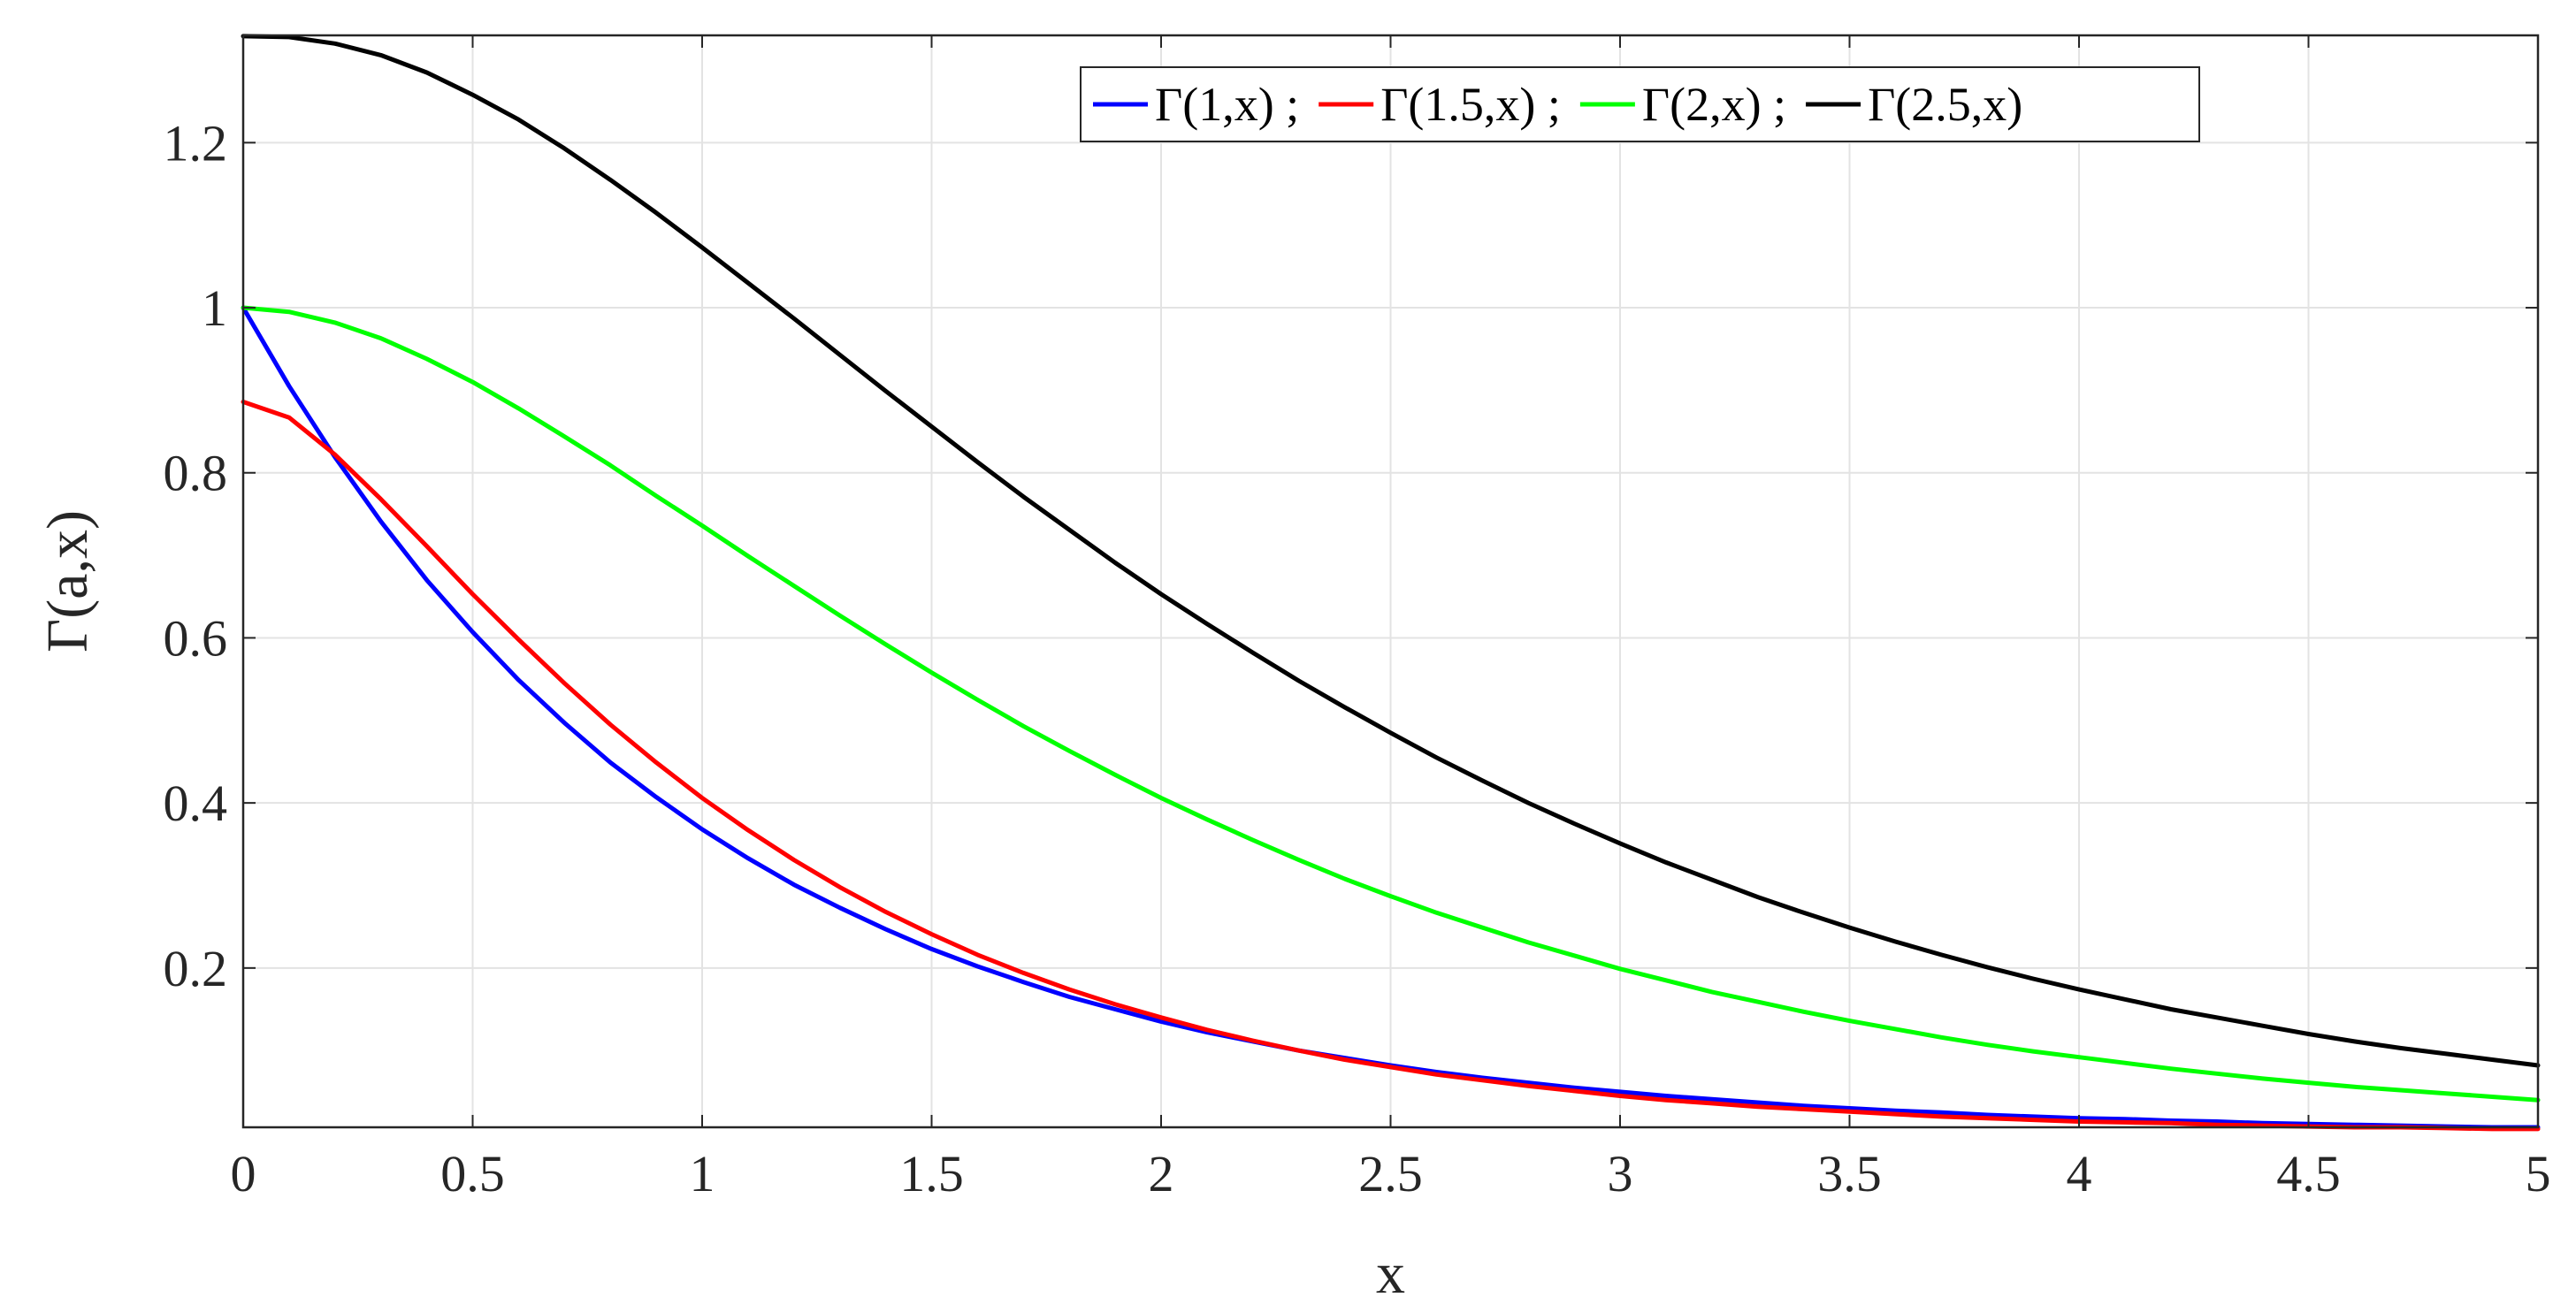  I want to click on y-axis-label: Γ(a,x), so click(67, 581).